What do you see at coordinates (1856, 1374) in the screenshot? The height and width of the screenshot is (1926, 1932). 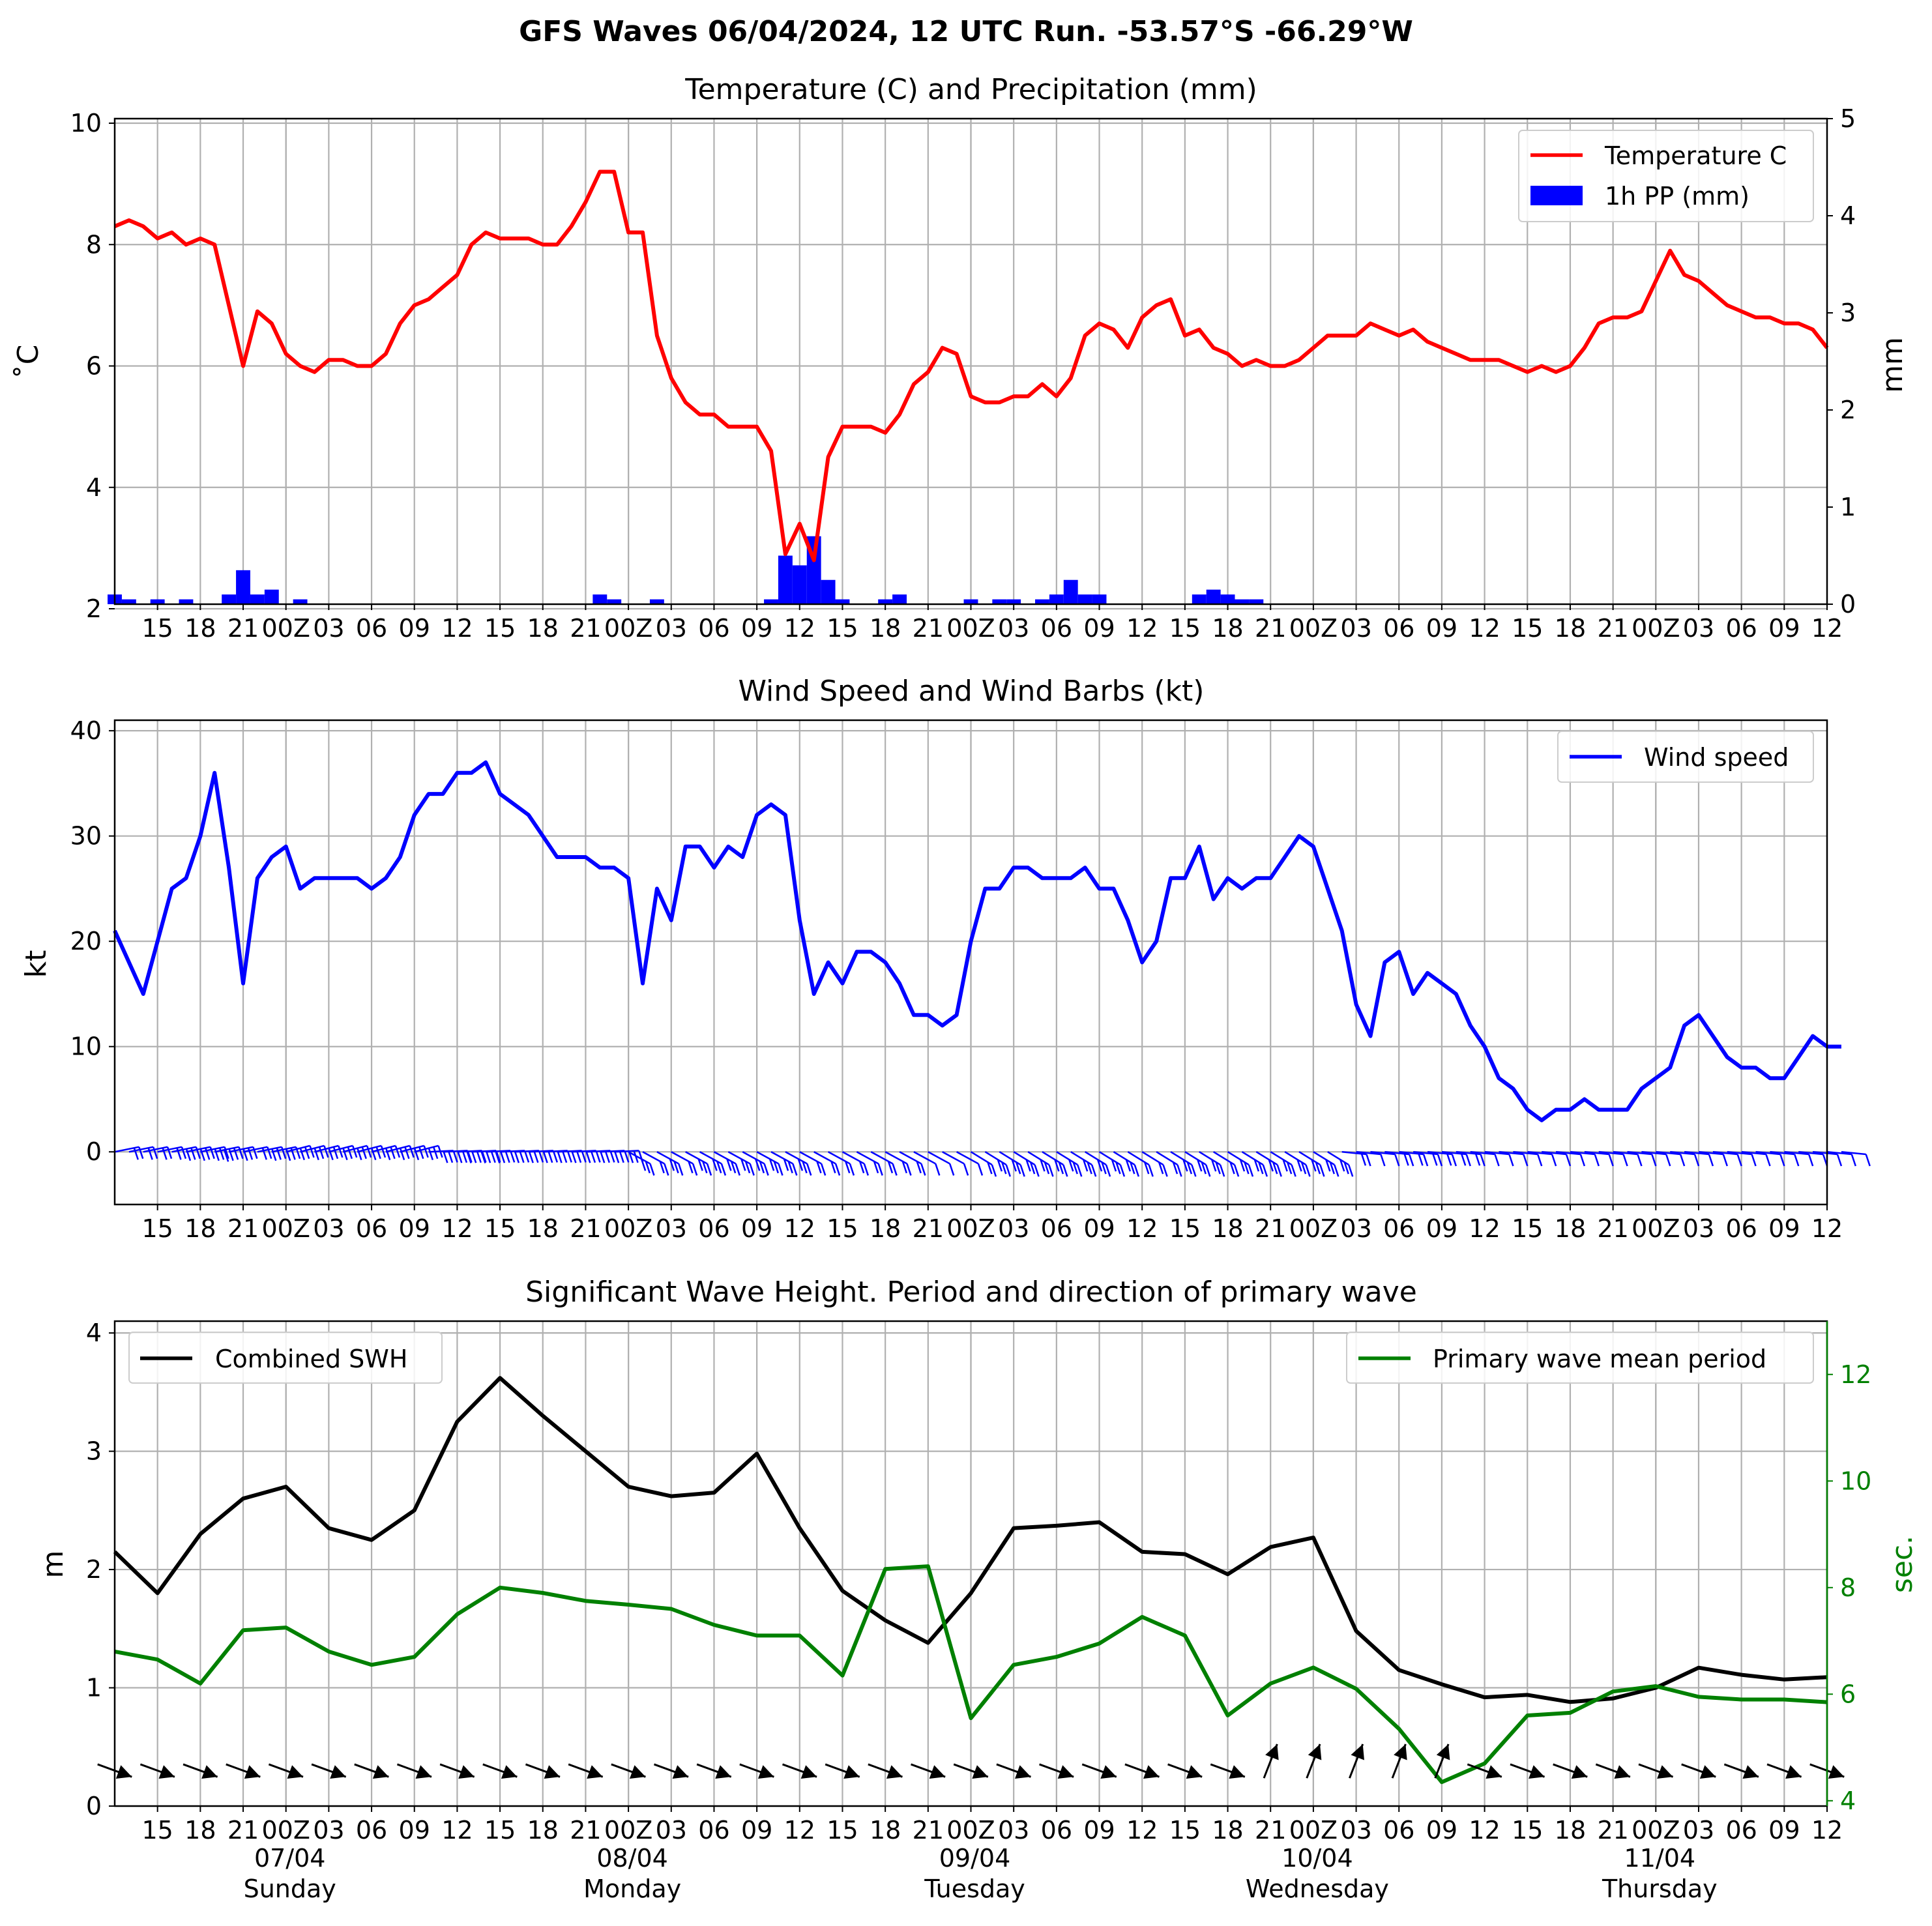 I see `y2-tick-label: 12` at bounding box center [1856, 1374].